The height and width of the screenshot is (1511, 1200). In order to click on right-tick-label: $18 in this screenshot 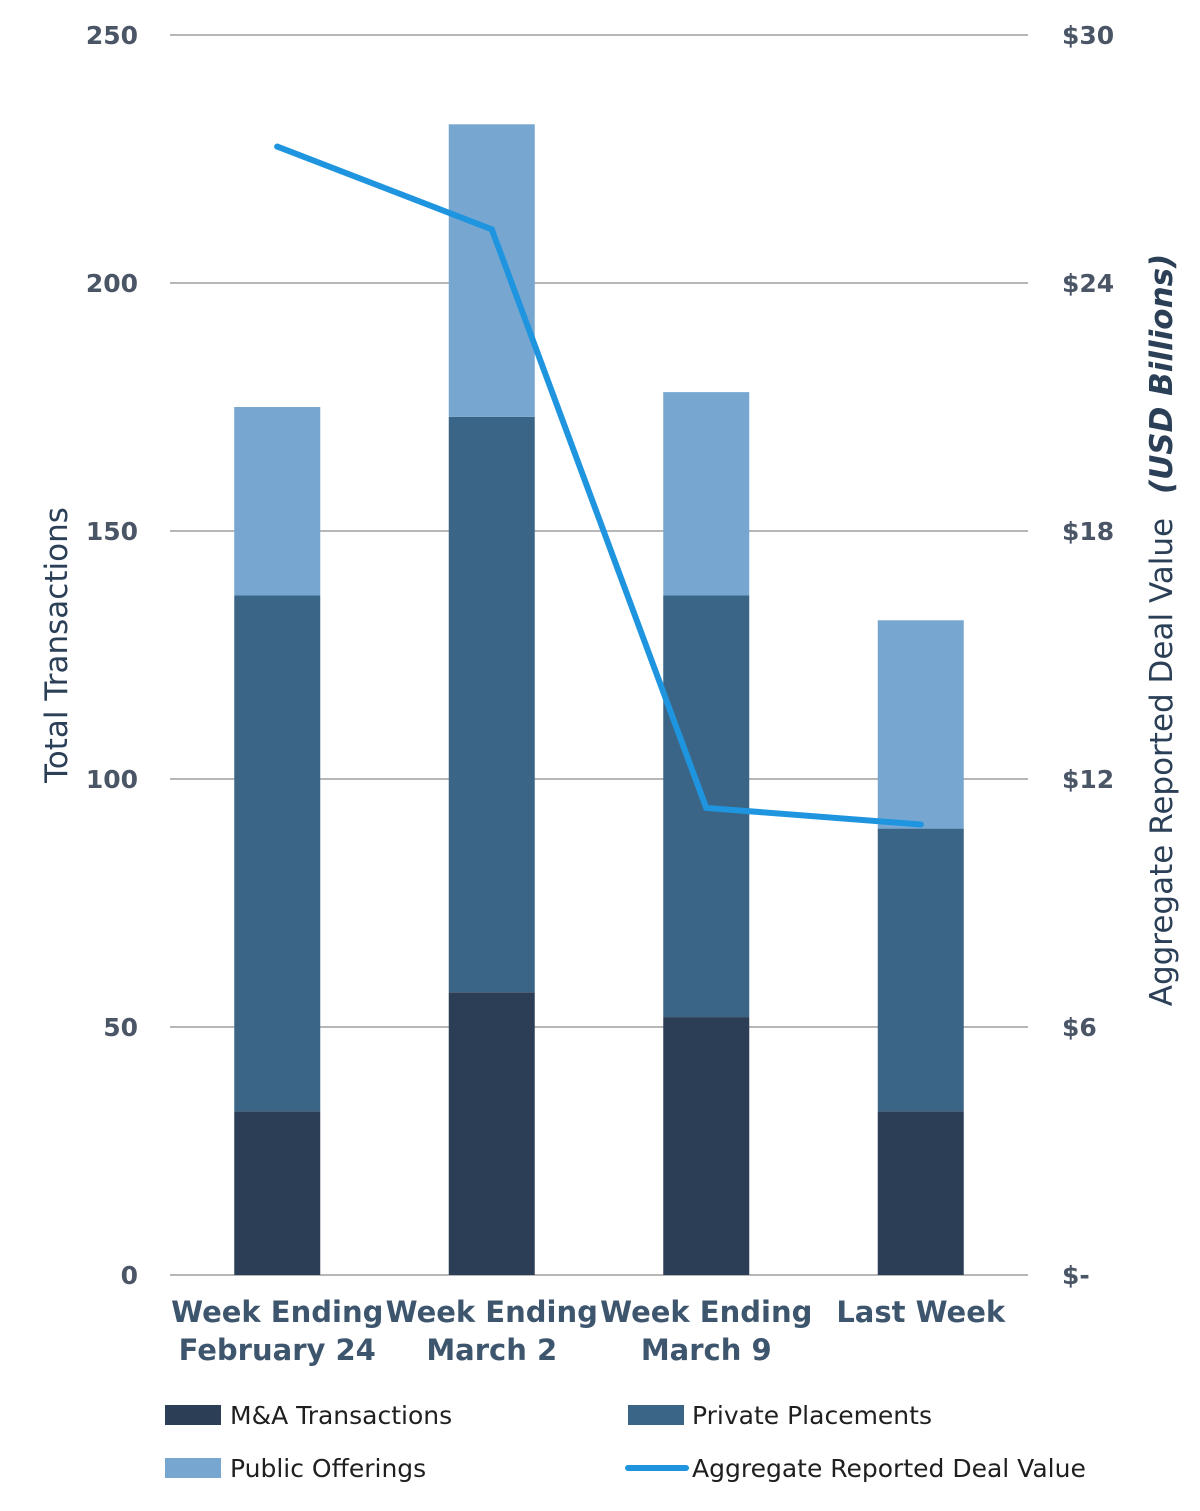, I will do `click(1088, 531)`.